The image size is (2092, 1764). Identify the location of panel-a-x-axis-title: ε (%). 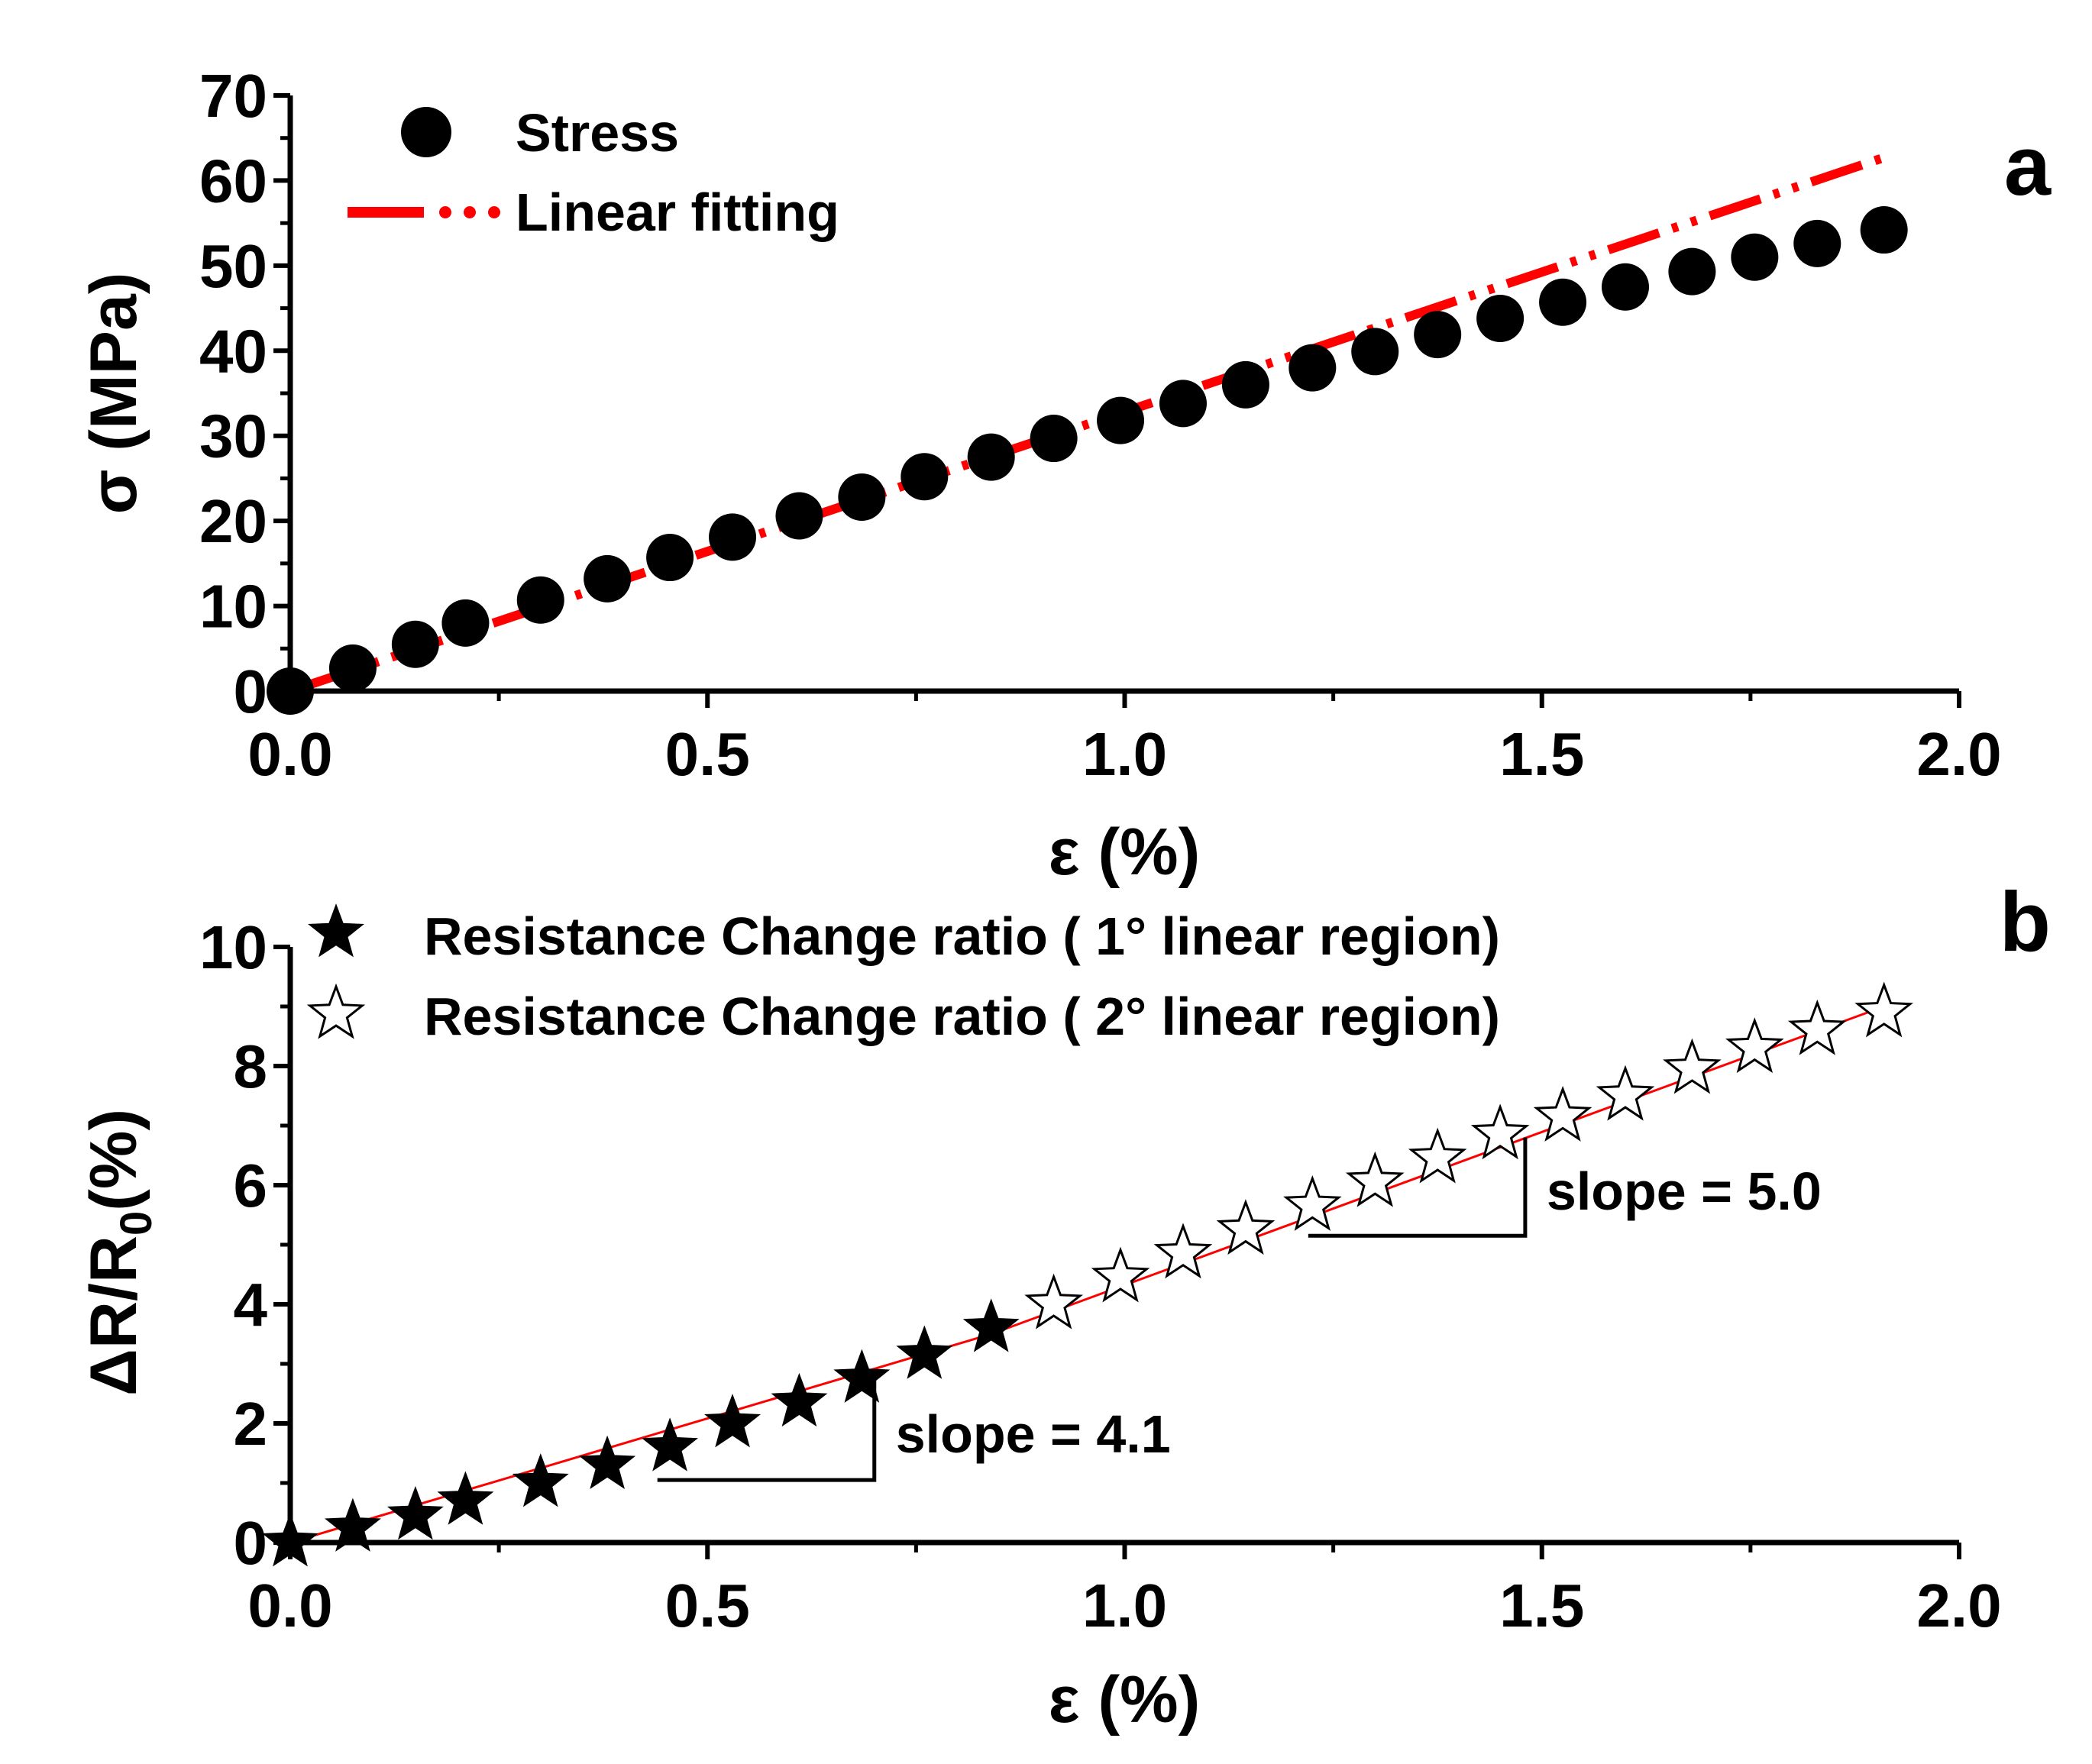
(1124, 853).